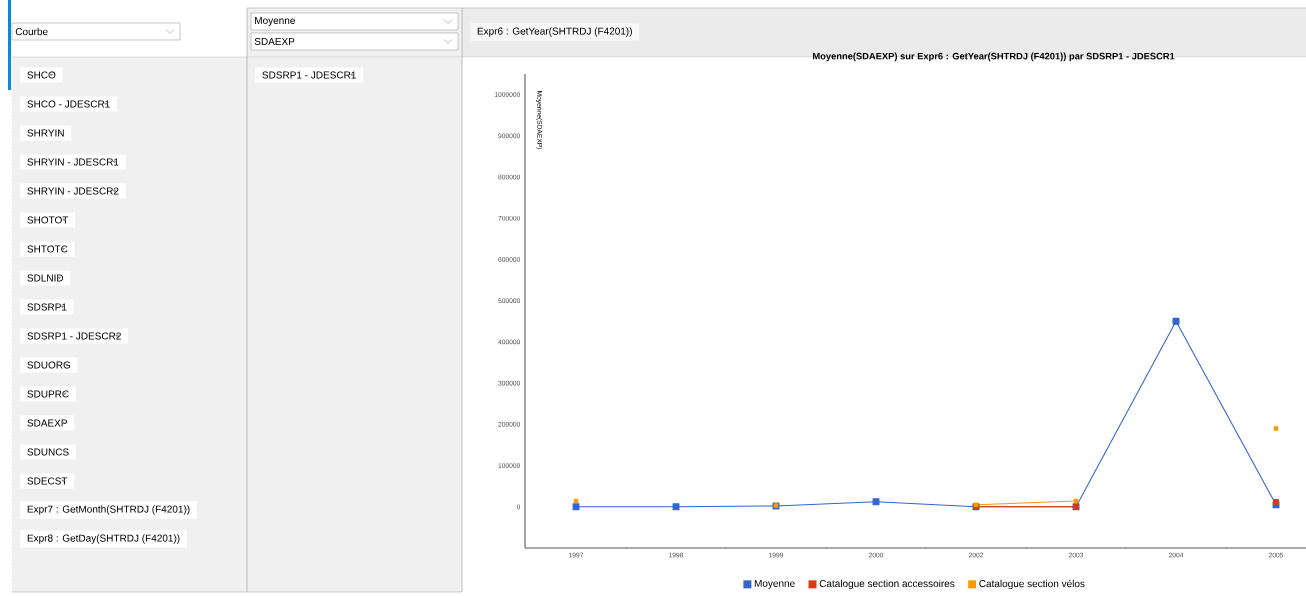 Image resolution: width=1306 pixels, height=596 pixels. What do you see at coordinates (1032, 584) in the screenshot?
I see `legend-label: Catalogue section vélos` at bounding box center [1032, 584].